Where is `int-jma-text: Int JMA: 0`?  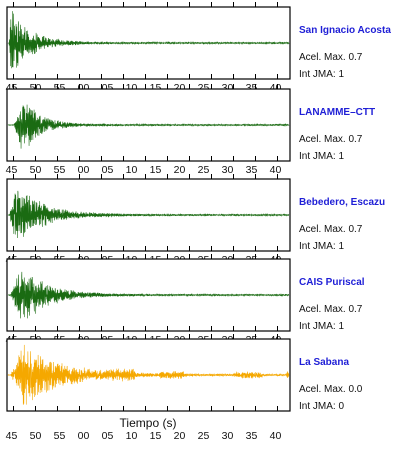
int-jma-text: Int JMA: 0 is located at coordinates (321, 406).